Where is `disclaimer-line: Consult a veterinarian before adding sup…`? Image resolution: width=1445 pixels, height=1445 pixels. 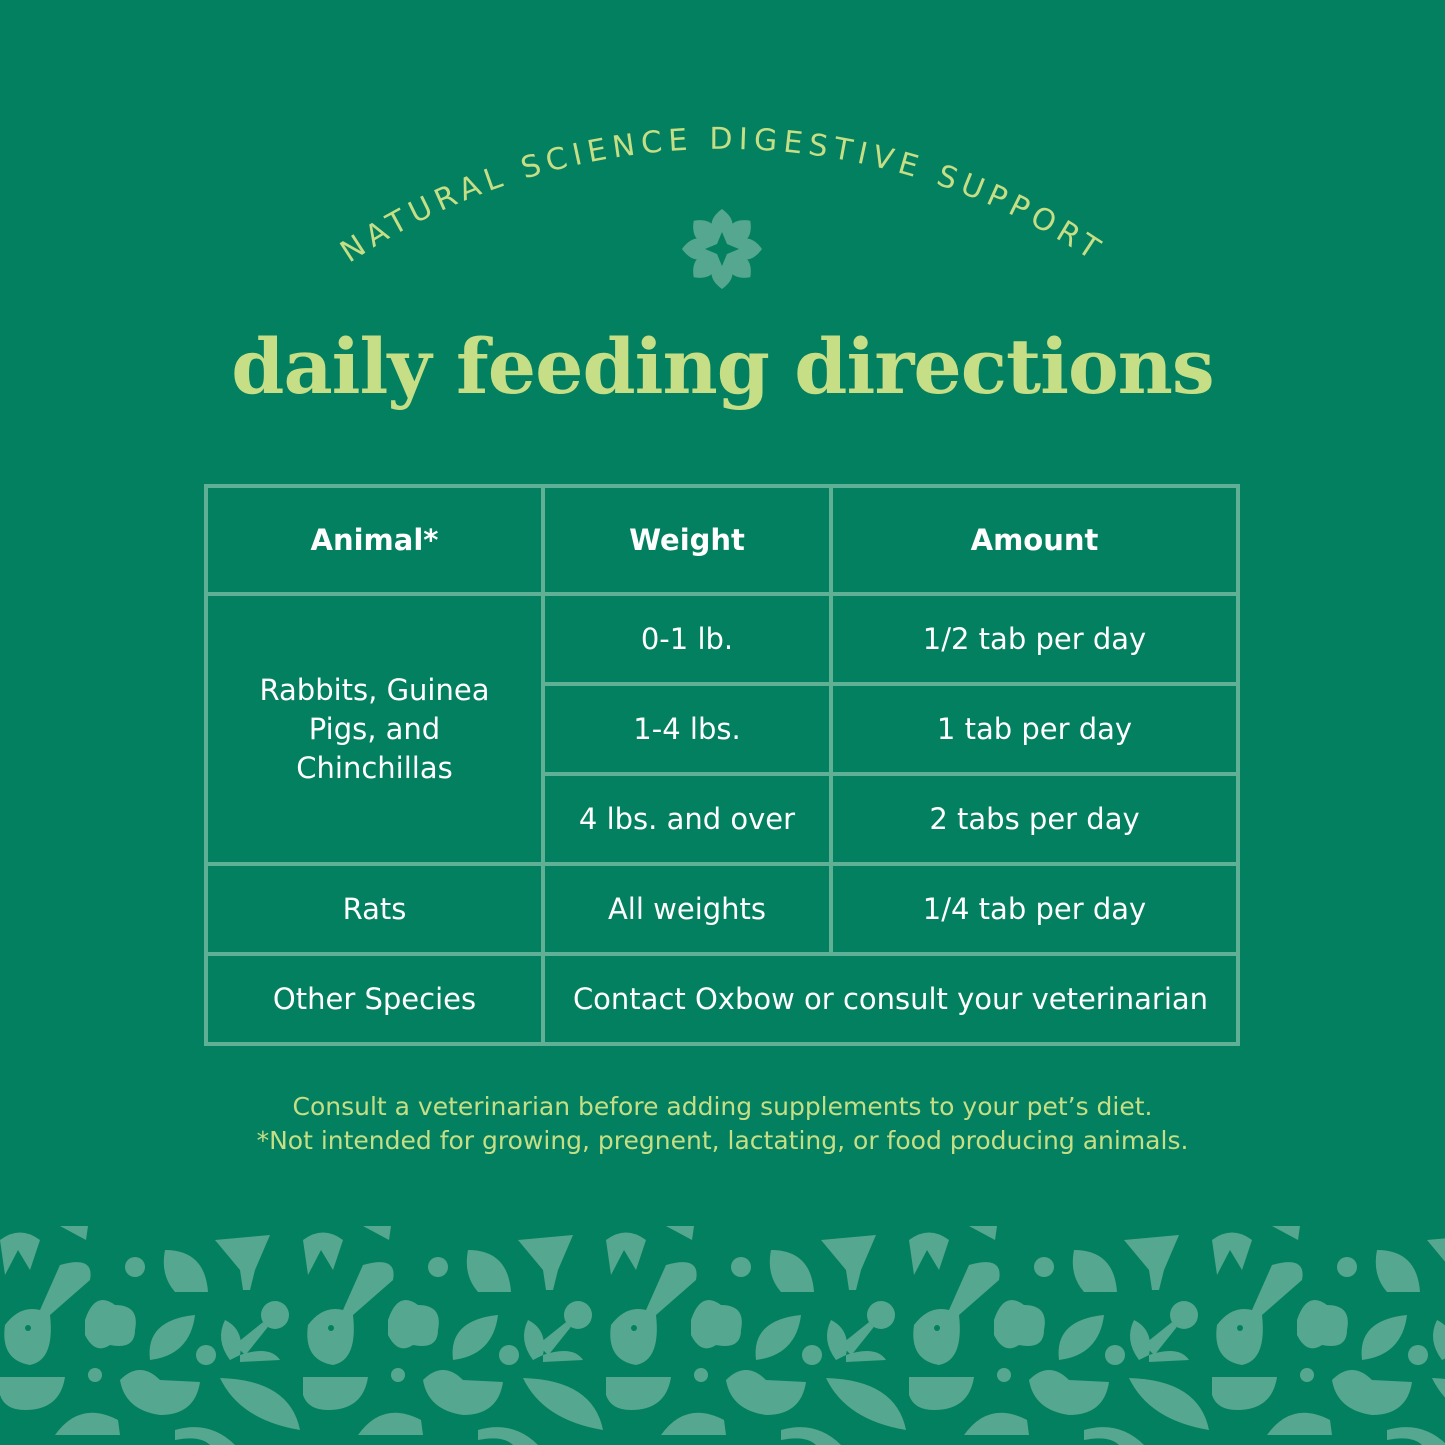
disclaimer-line: Consult a veterinarian before adding sup… is located at coordinates (722, 1106).